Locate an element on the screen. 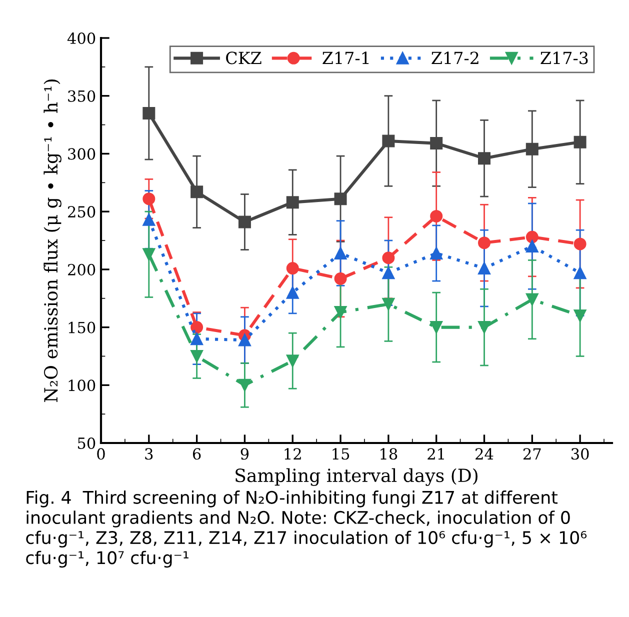 Image resolution: width=629 pixels, height=617 pixels. x-tick-label: 30 is located at coordinates (580, 454).